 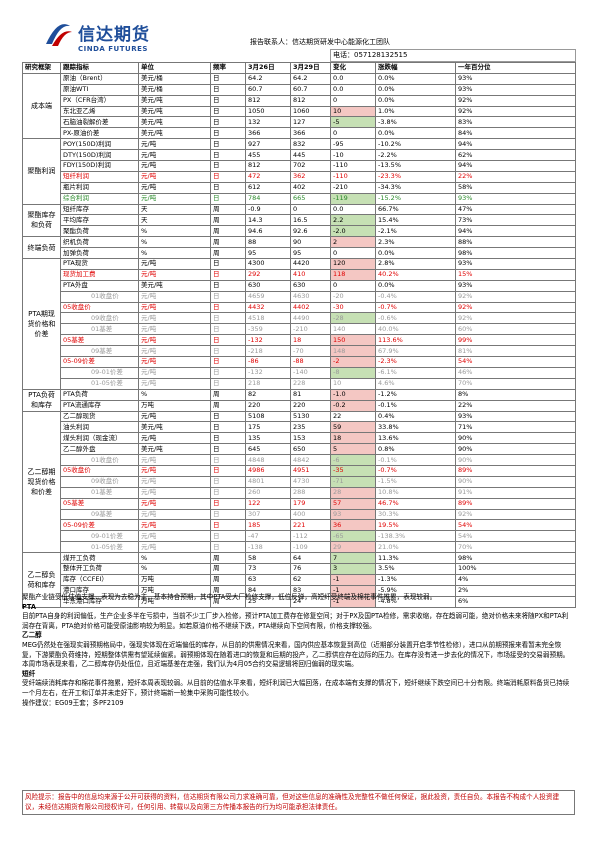 I want to click on cell: 石脑油裂解价差, so click(x=99, y=122).